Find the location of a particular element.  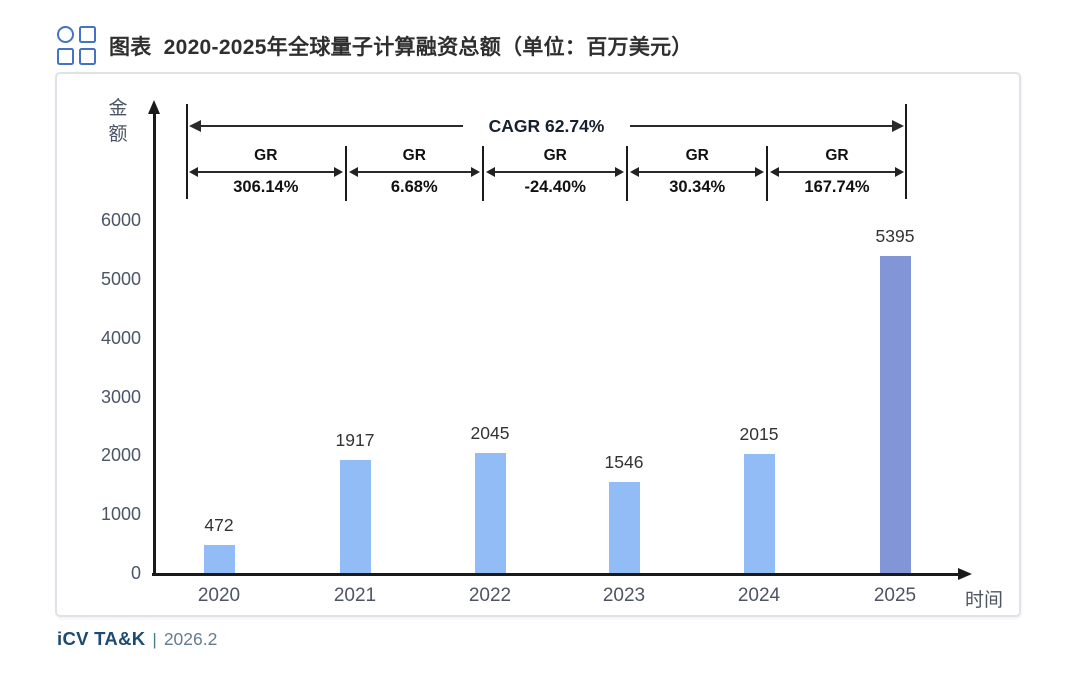

gr-value: 167.74% is located at coordinates (837, 187).